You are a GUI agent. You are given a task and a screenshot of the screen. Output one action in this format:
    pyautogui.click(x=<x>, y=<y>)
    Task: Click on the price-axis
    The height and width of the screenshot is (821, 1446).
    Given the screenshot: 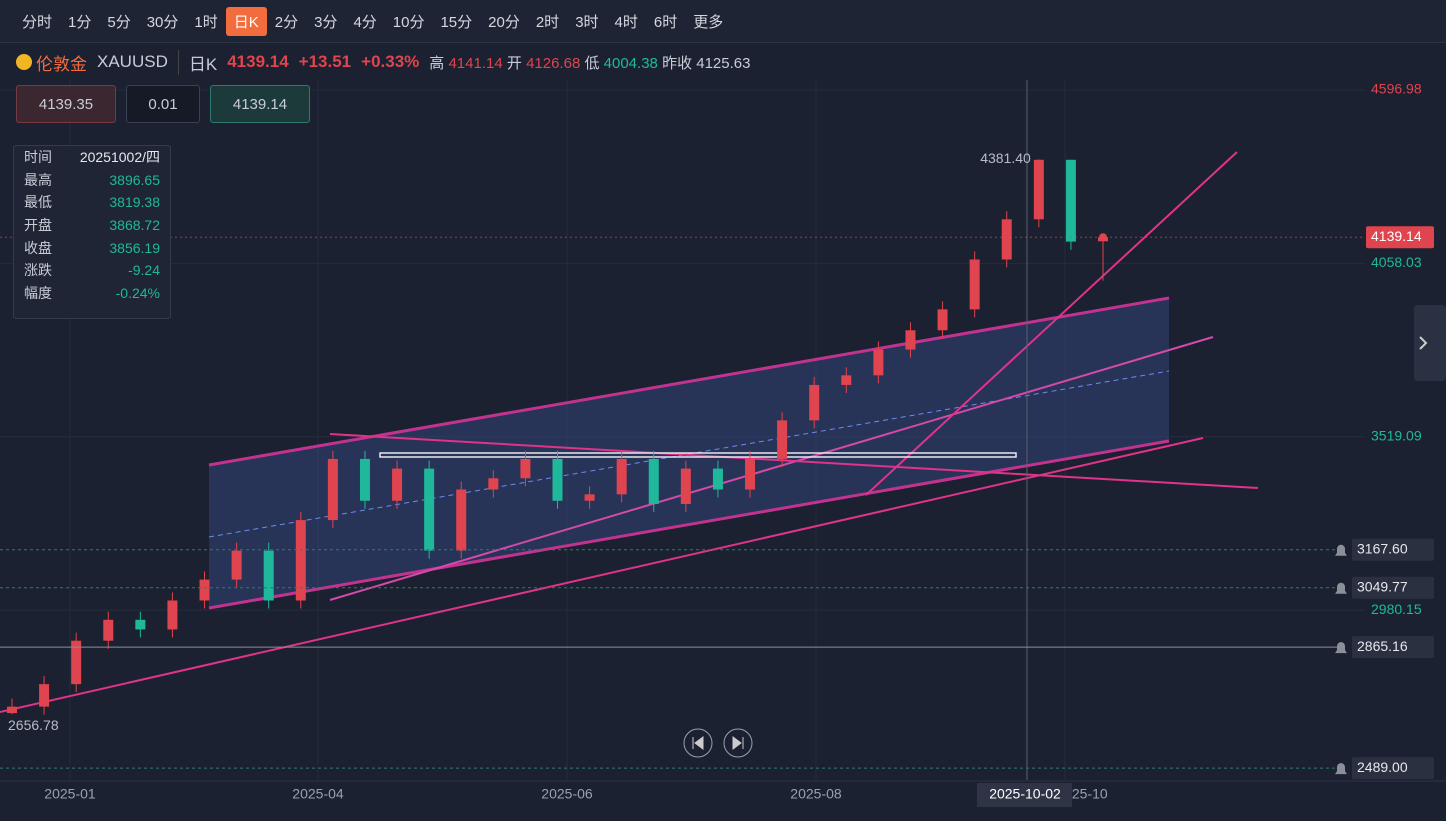 What is the action you would take?
    pyautogui.click(x=1405, y=411)
    